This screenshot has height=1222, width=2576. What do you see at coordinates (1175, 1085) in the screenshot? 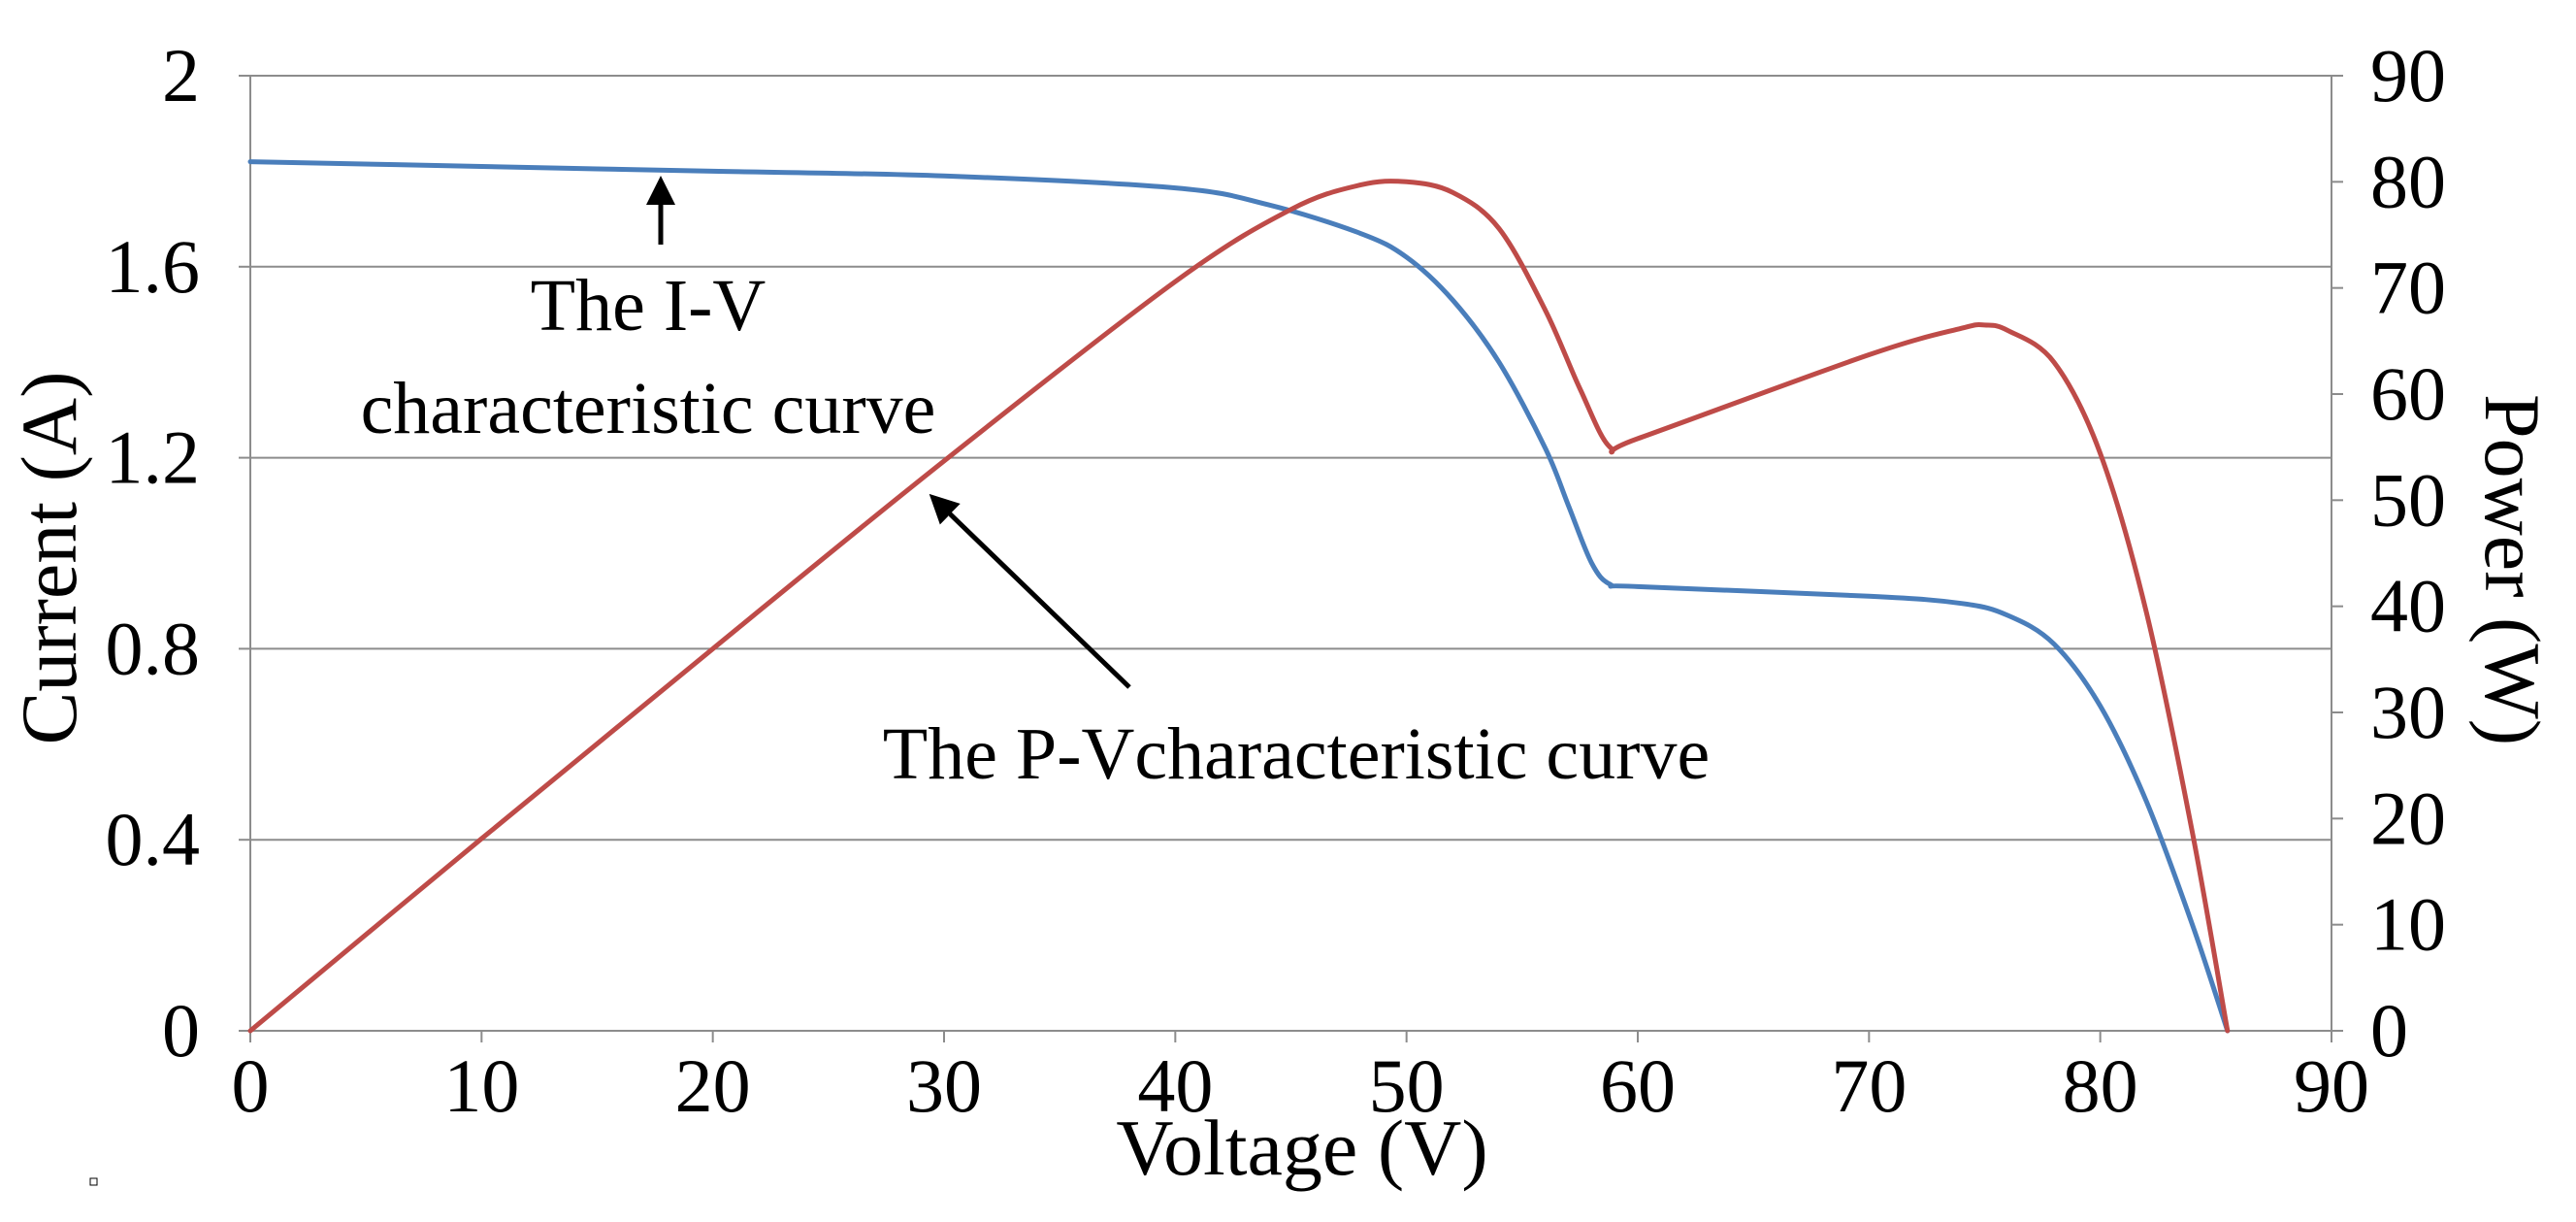
I see `x-tick-label: 40` at bounding box center [1175, 1085].